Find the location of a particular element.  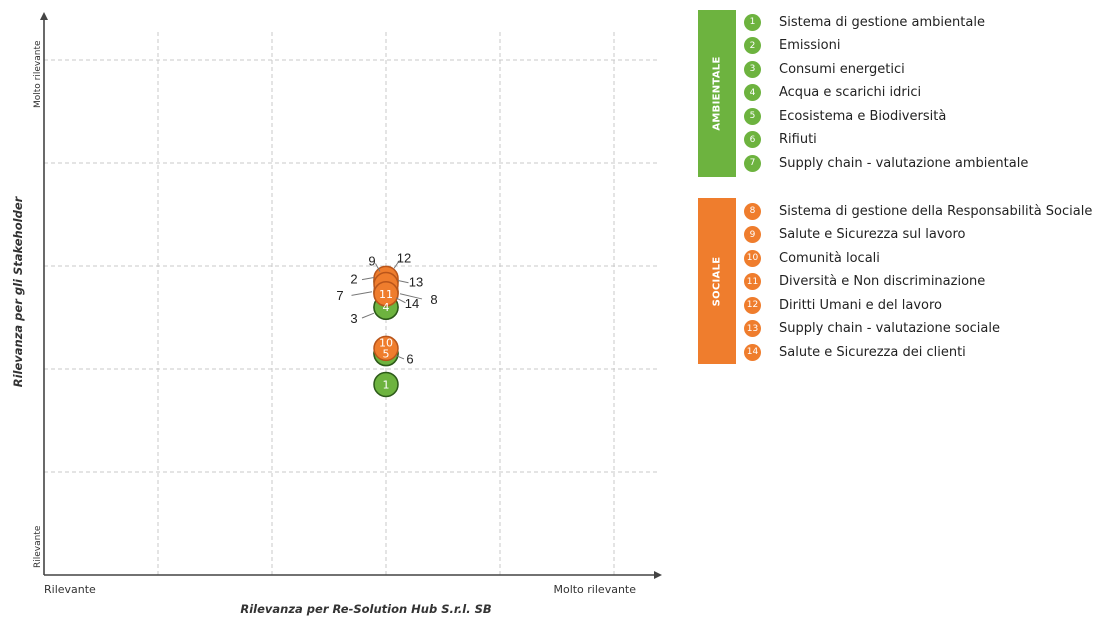

legend-badge-12: 12 is located at coordinates (752, 305).